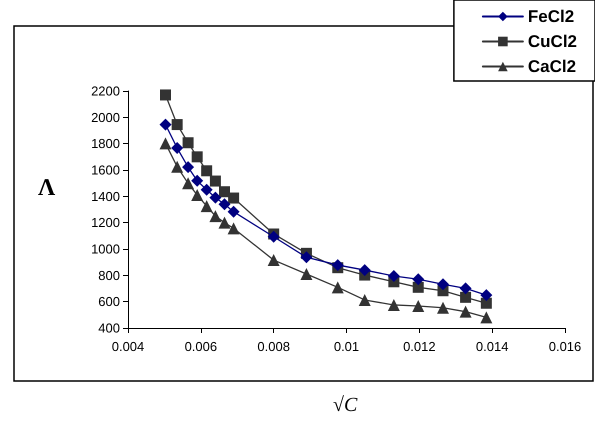 The width and height of the screenshot is (595, 426). Describe the element at coordinates (492, 346) in the screenshot. I see `x-tick-label: 0.014` at that location.